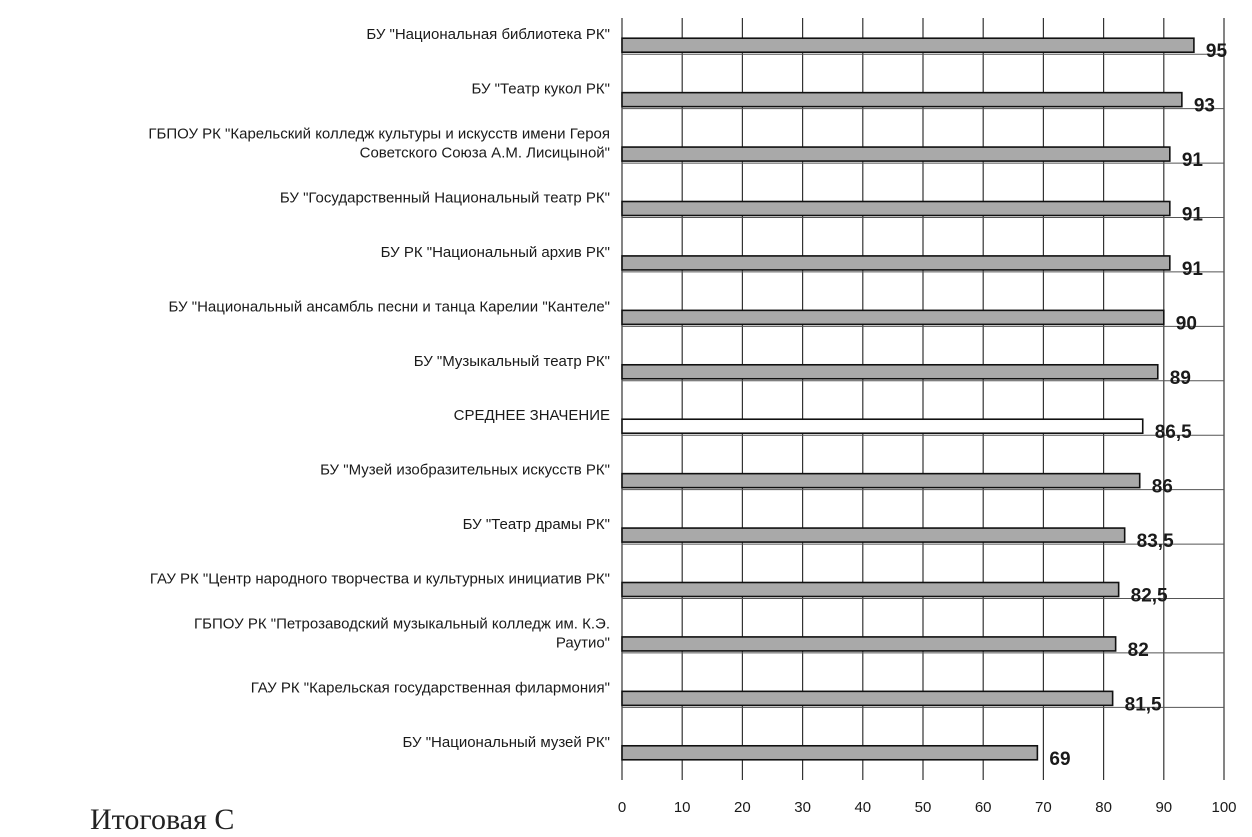  What do you see at coordinates (506, 742) in the screenshot?
I see `category-label: БУ "Национальный музей РК"` at bounding box center [506, 742].